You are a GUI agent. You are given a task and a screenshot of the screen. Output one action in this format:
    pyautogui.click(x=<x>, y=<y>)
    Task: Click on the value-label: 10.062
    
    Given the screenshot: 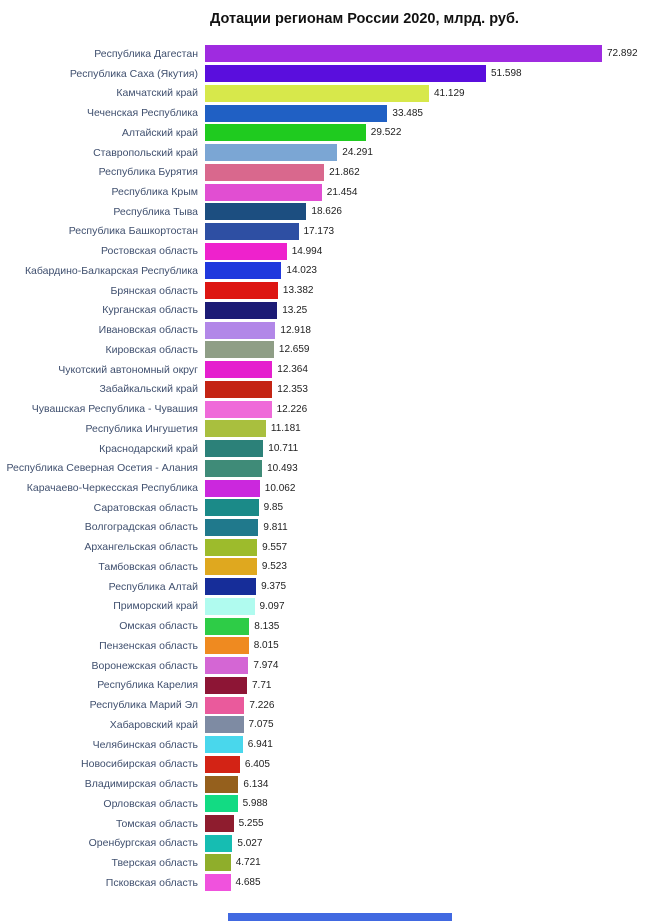 What is the action you would take?
    pyautogui.click(x=280, y=488)
    